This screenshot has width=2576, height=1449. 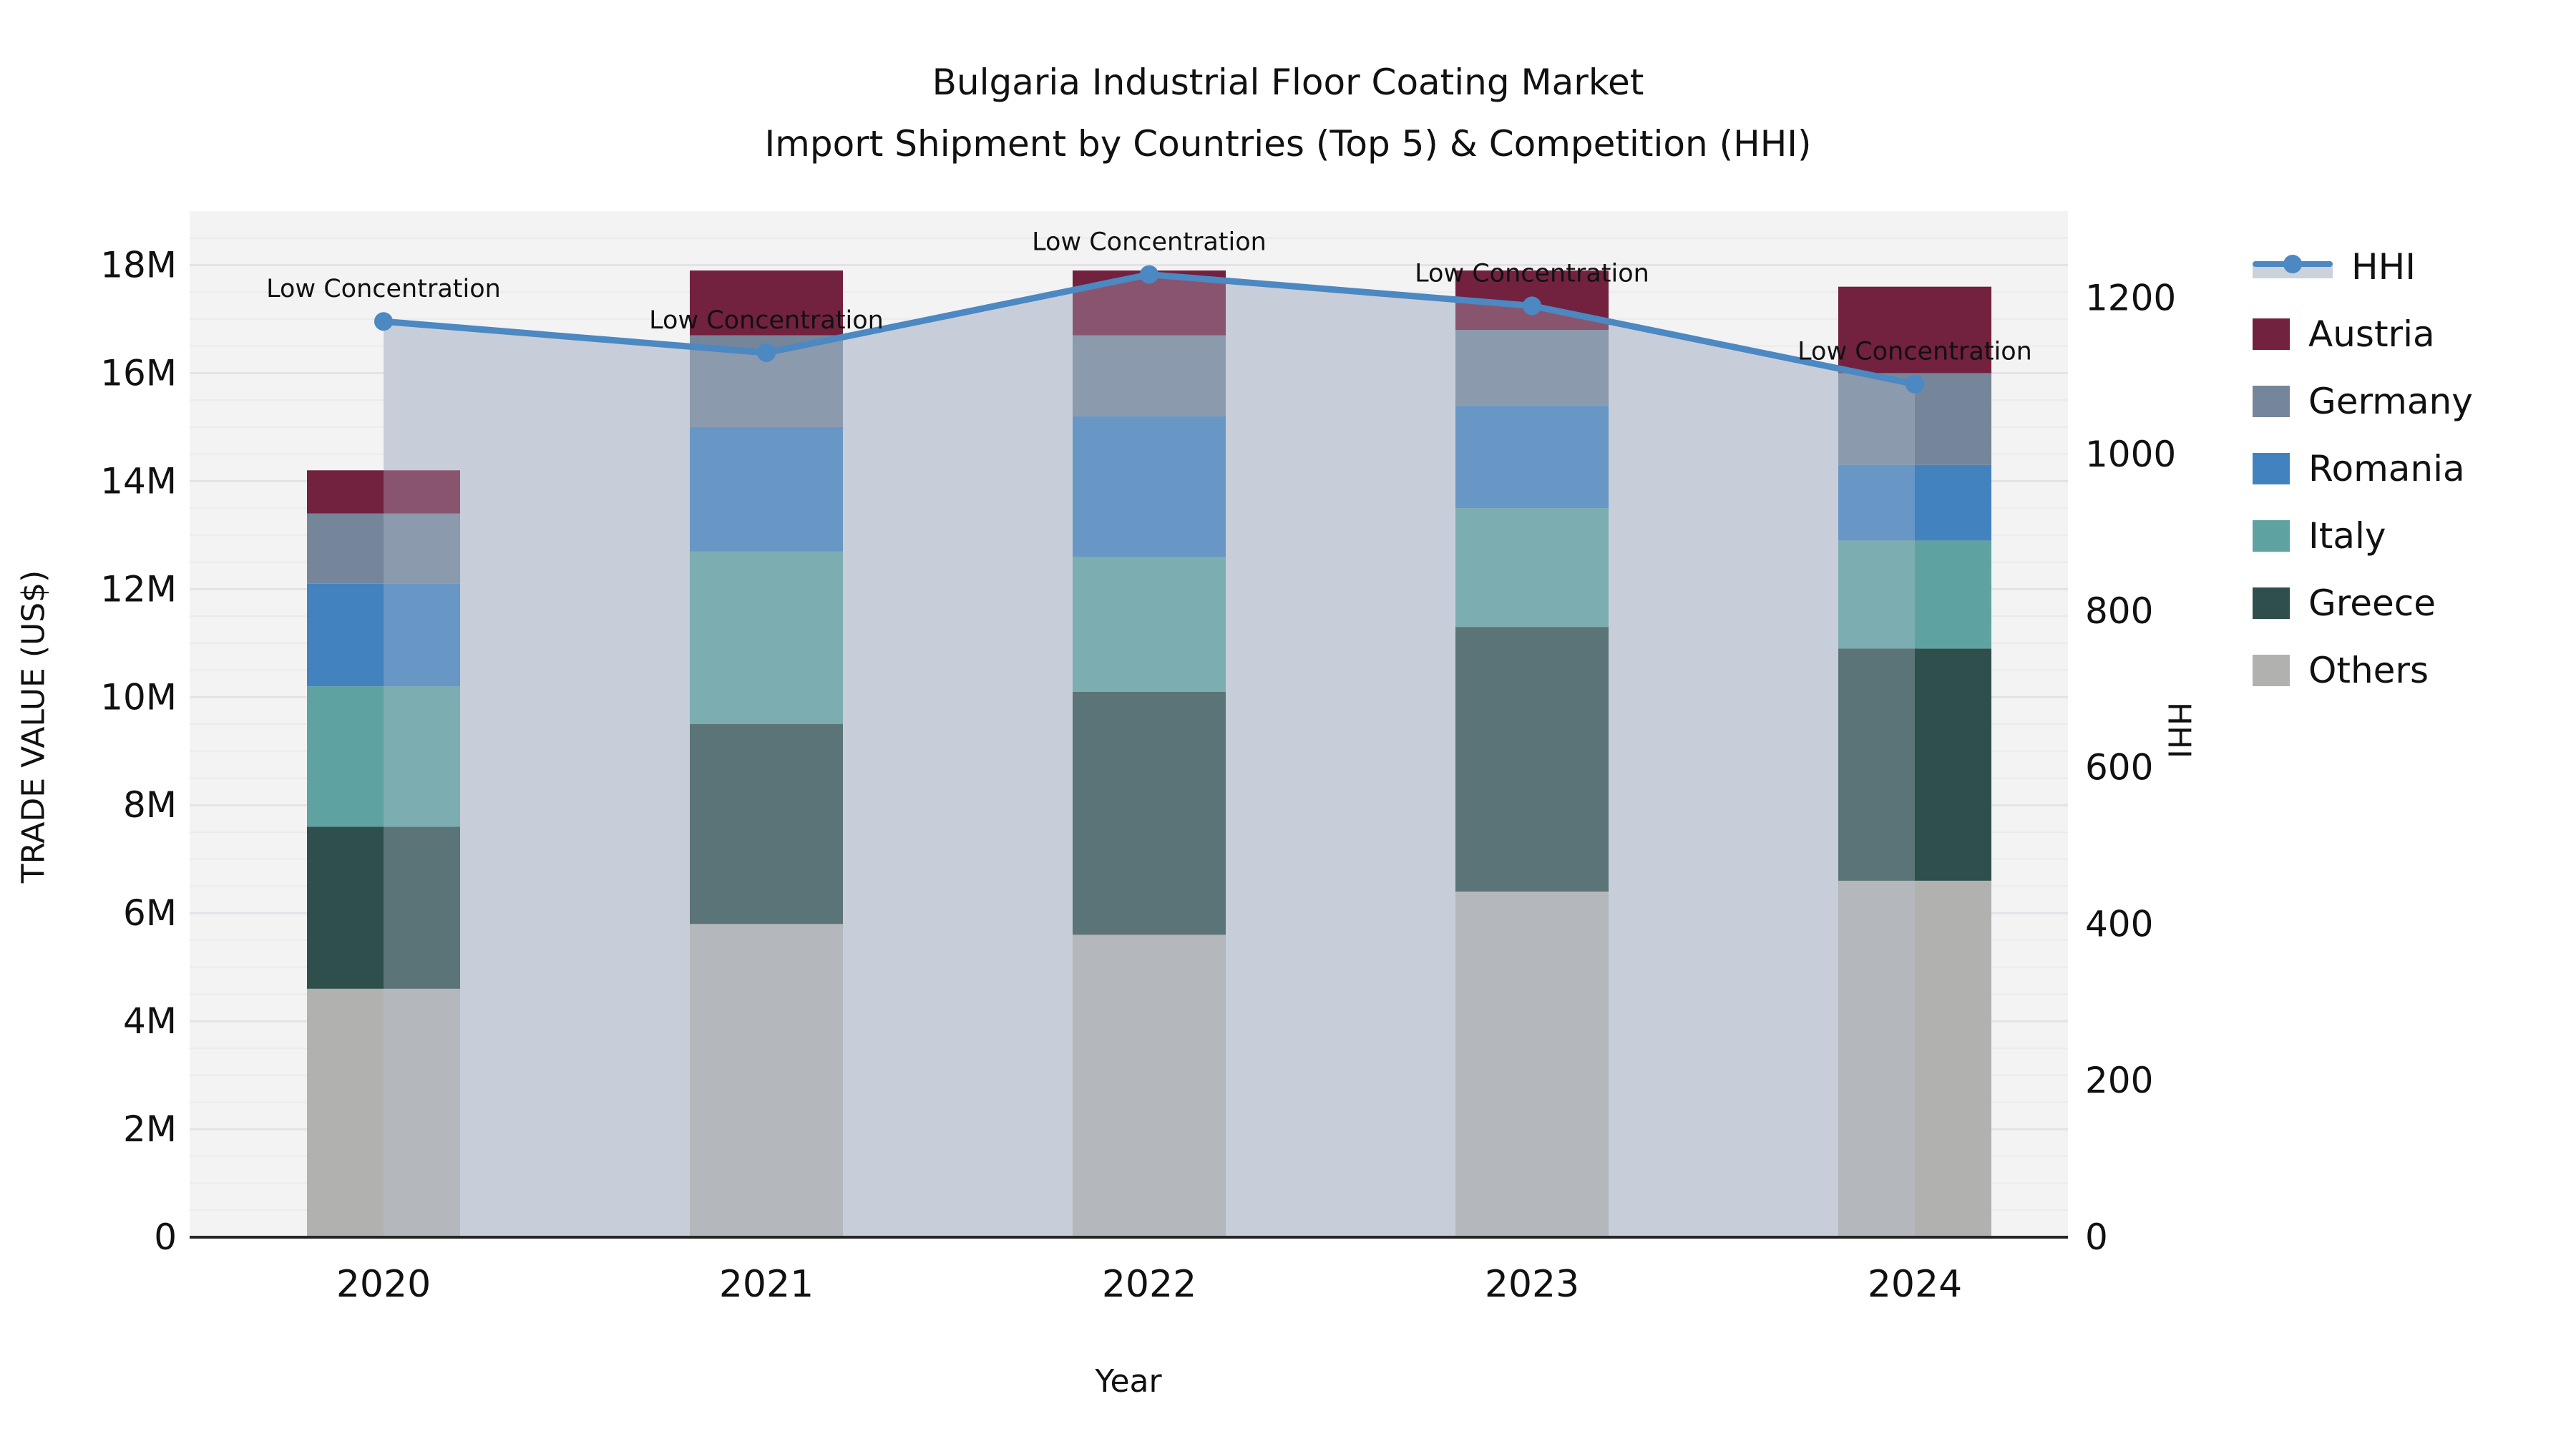 I want to click on bar-segment-austria-2024, so click(x=1914, y=330).